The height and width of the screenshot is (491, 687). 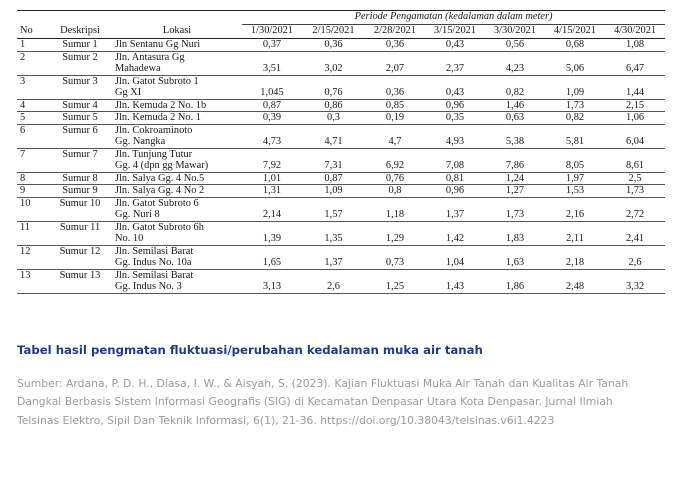 I want to click on lokasi-line: Gg. Indus No. 10a, so click(x=153, y=262).